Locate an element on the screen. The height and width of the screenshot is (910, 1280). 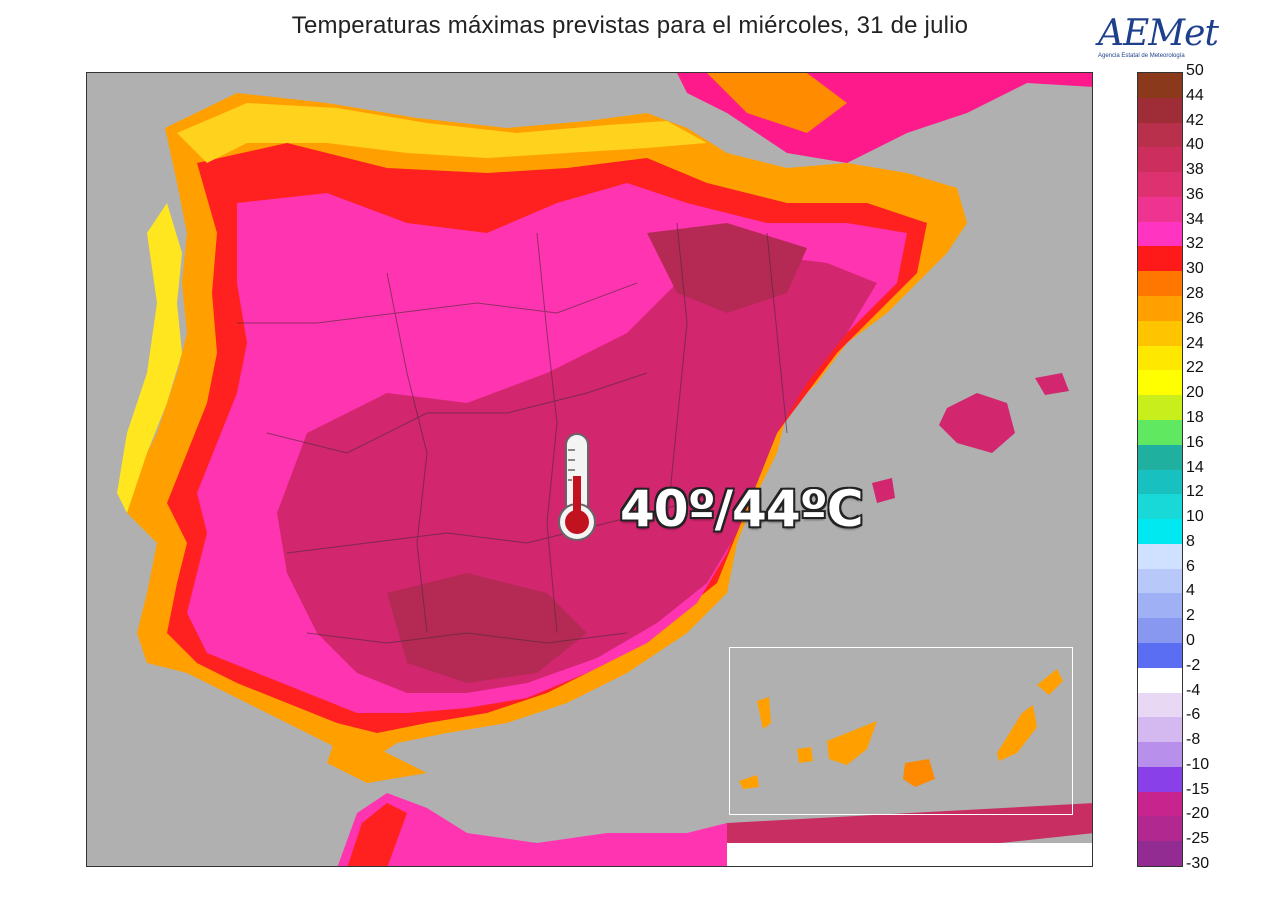
menorca is located at coordinates (1052, 384).